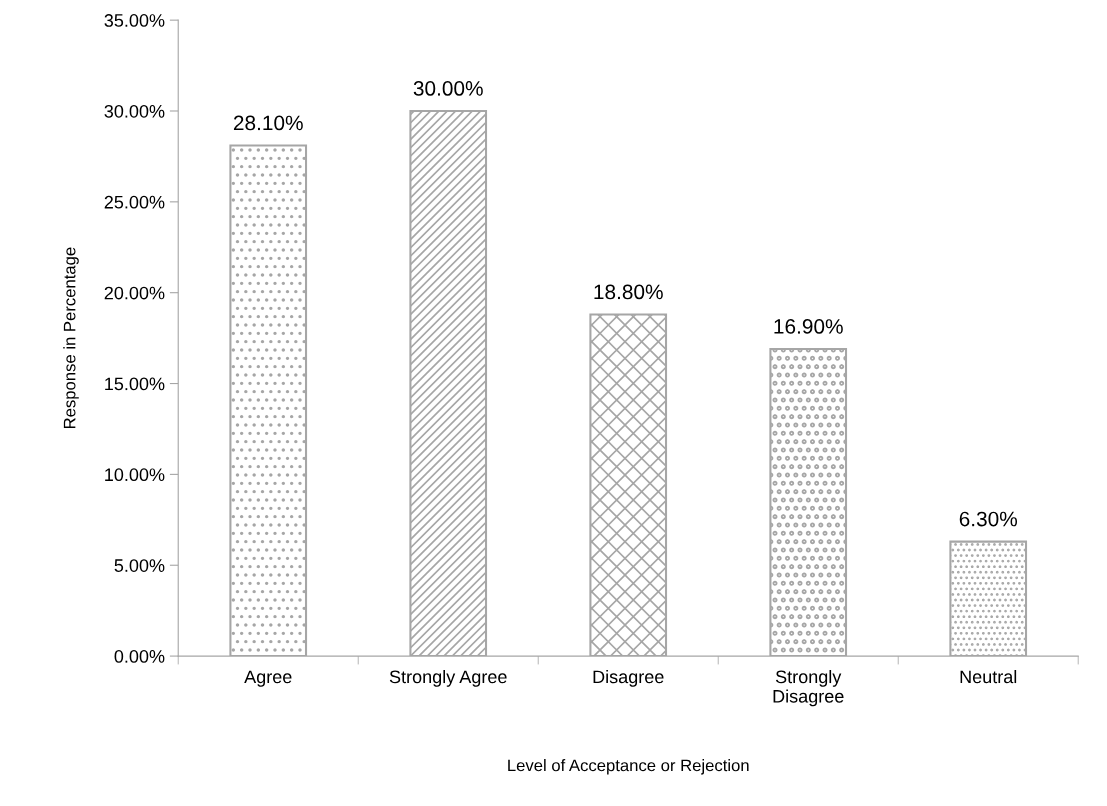  I want to click on y-tick-label: 30.00%, so click(134, 111).